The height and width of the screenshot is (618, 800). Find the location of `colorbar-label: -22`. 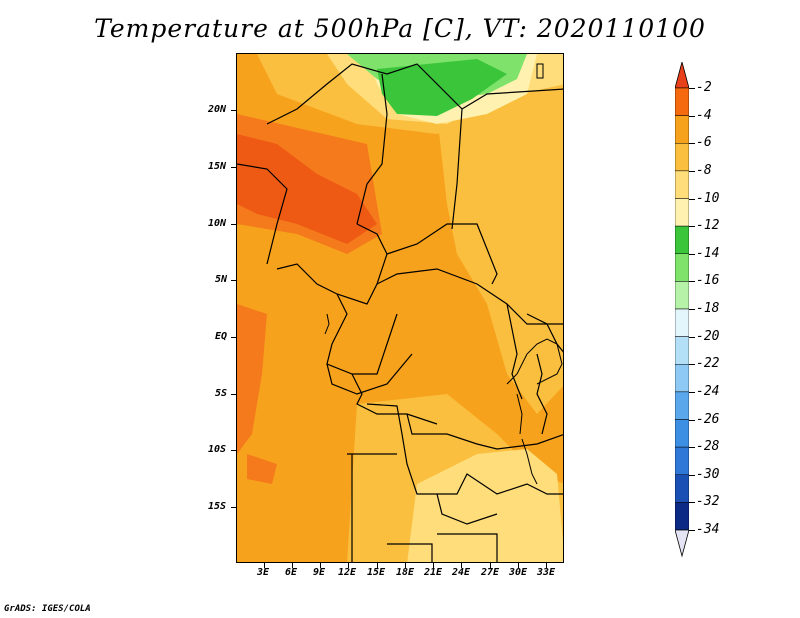

colorbar-label: -22 is located at coordinates (708, 364).